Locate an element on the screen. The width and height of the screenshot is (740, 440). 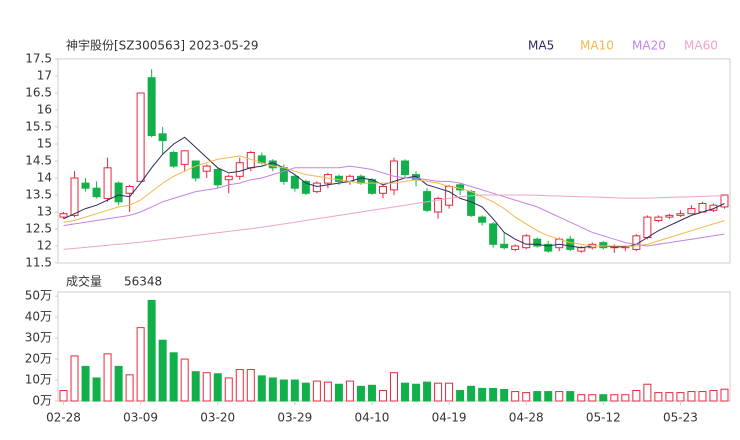
y-tick-label: 14.5 is located at coordinates (38, 161).